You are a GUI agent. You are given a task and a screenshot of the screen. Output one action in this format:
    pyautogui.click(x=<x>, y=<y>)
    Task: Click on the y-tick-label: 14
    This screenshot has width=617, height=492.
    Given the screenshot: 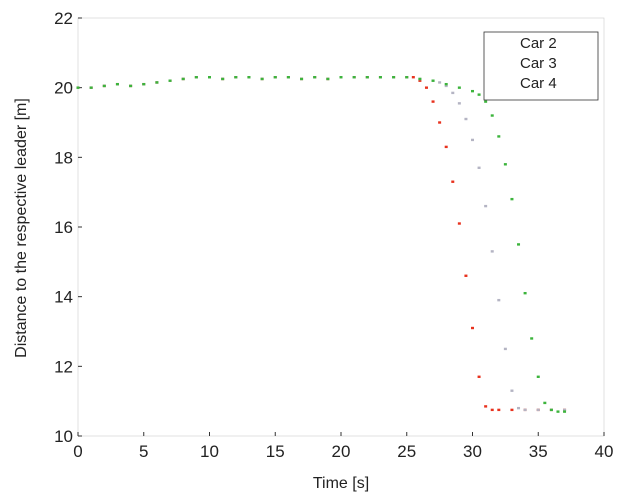 What is the action you would take?
    pyautogui.click(x=63, y=297)
    